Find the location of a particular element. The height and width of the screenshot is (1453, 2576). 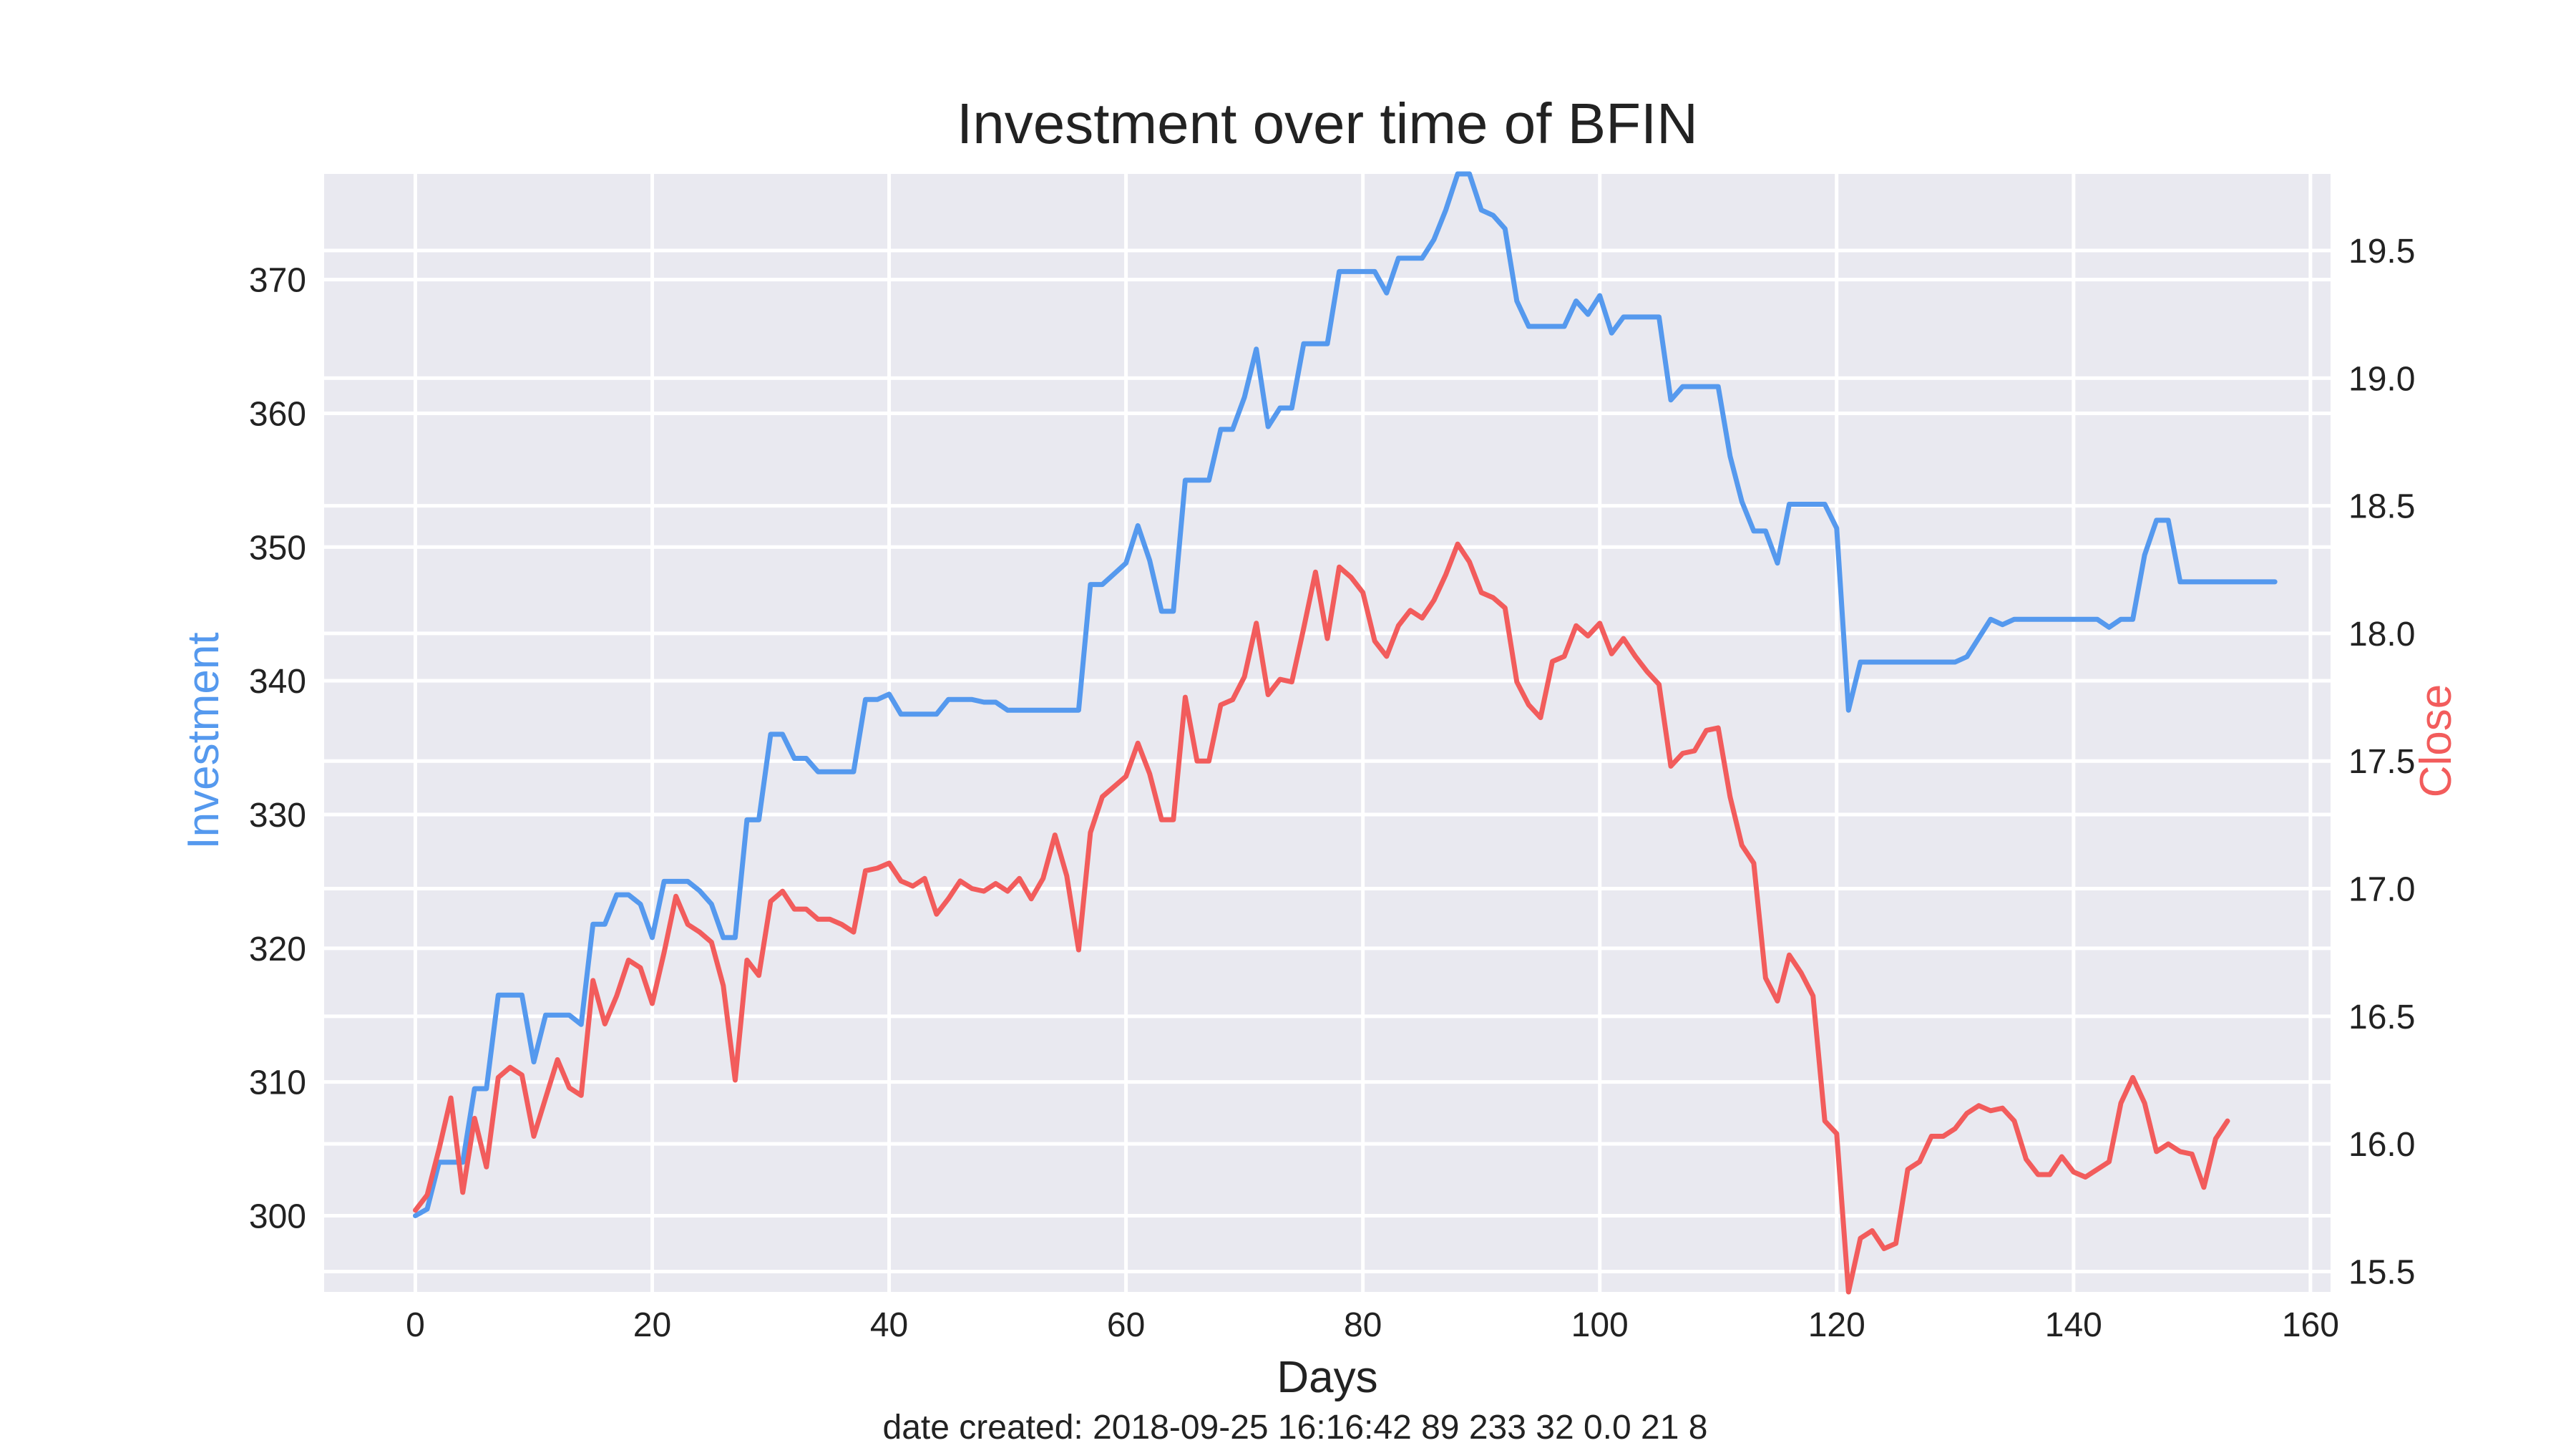

x-axis-label: Days is located at coordinates (1327, 1377).